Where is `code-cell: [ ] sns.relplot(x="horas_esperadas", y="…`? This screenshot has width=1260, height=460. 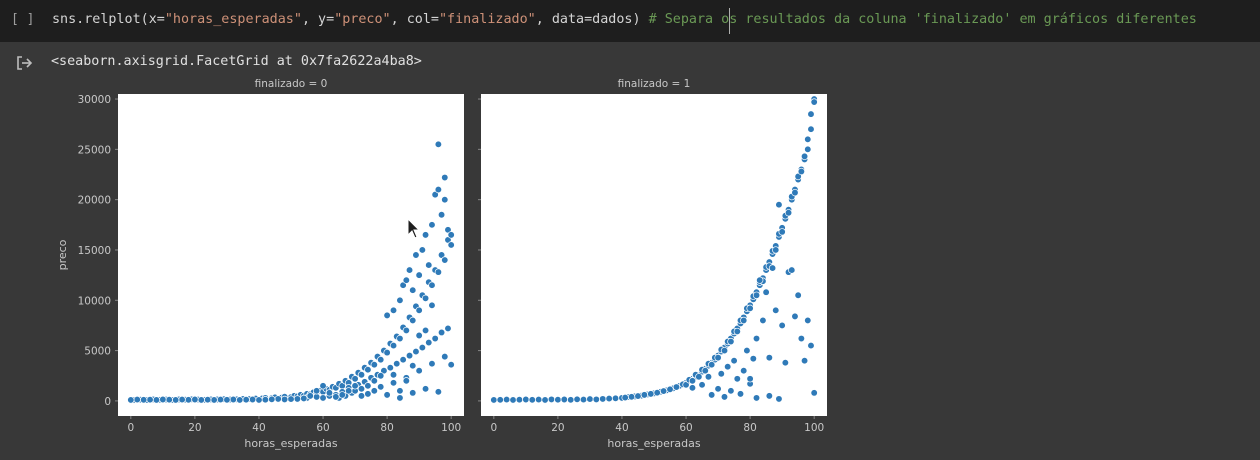 code-cell: [ ] sns.relplot(x="horas_esperadas", y="… is located at coordinates (630, 21).